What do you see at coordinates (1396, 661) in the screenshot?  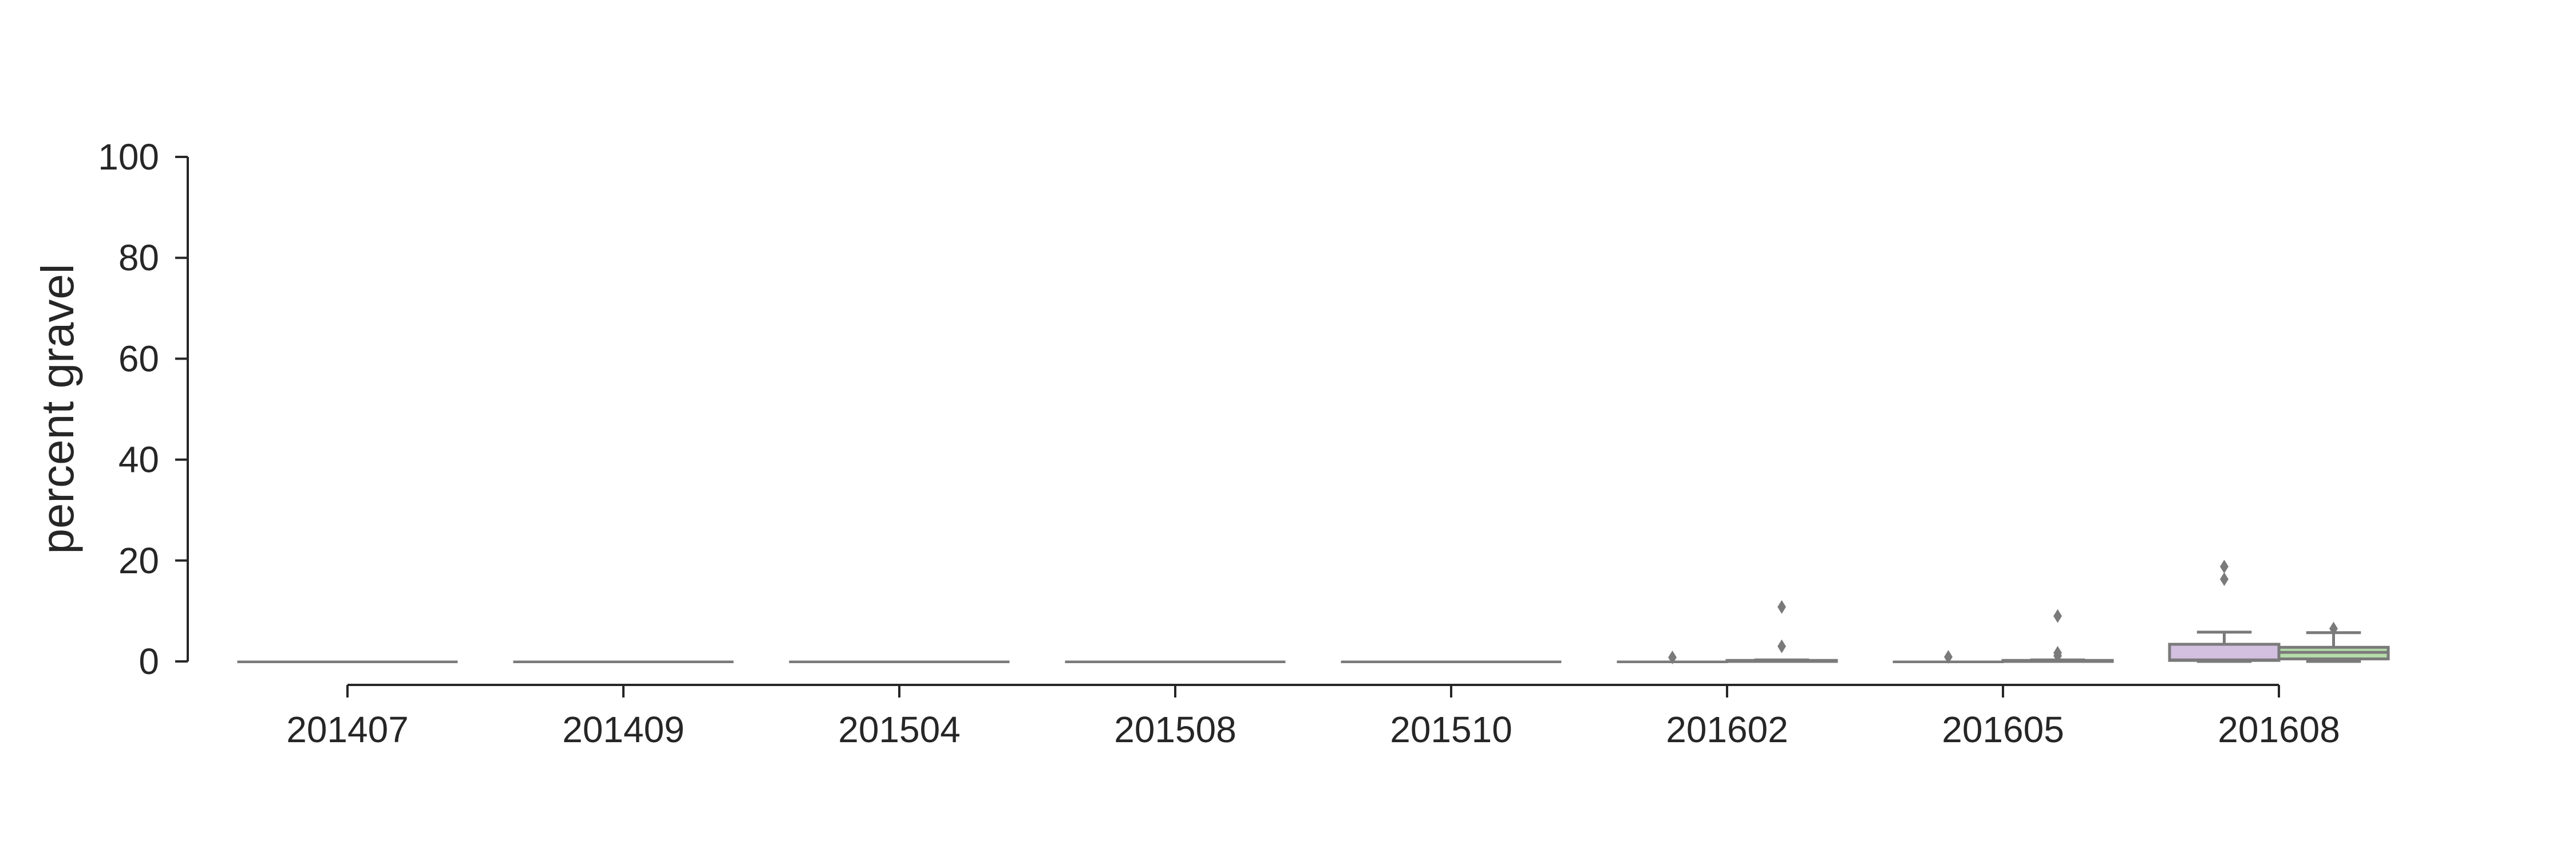 I see `box-201510-a` at bounding box center [1396, 661].